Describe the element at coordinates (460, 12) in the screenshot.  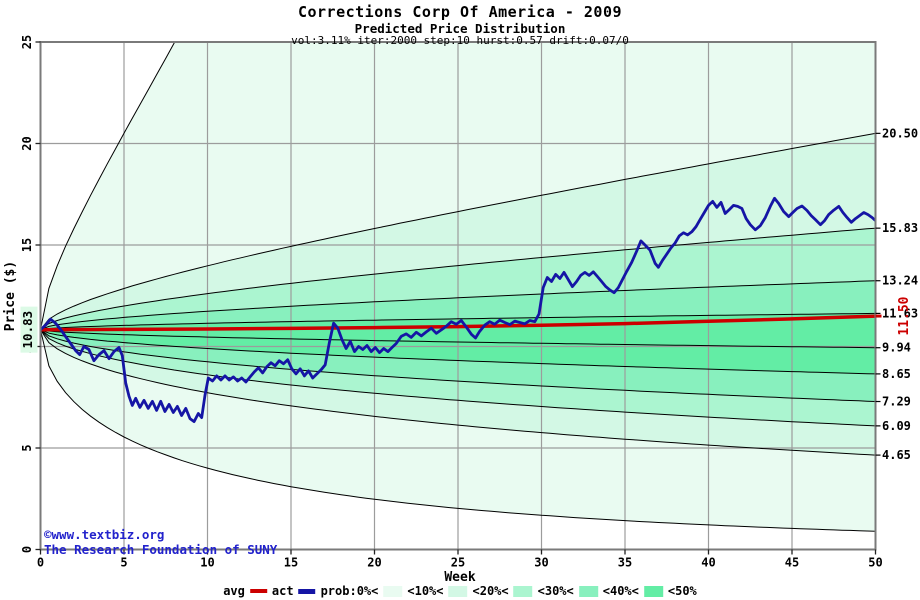
I see `chart-title: Corrections Corp Of America - 2009` at that location.